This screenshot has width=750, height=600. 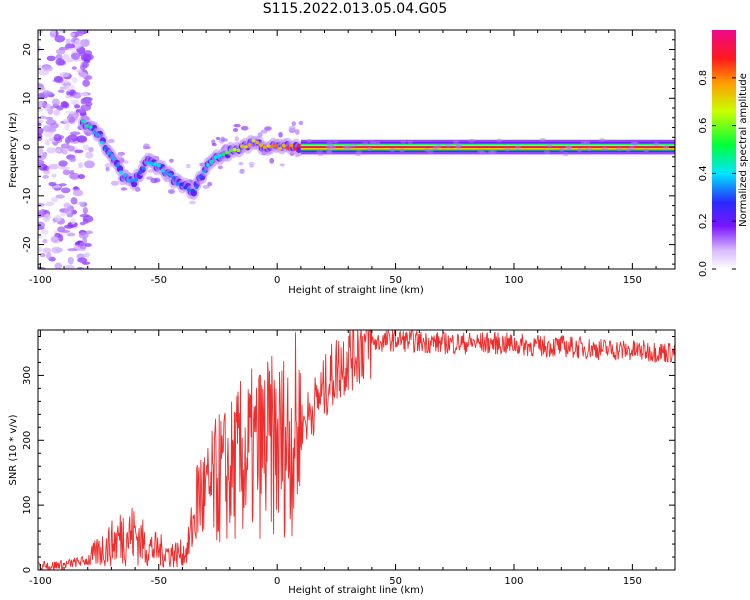 What do you see at coordinates (724, 149) in the screenshot?
I see `colorbar-gradient` at bounding box center [724, 149].